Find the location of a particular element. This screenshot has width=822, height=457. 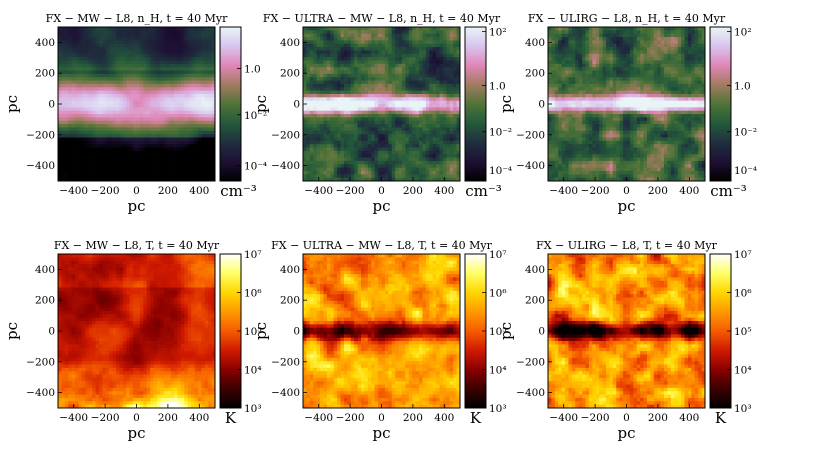

colorbar-tick-label: 10⁷ is located at coordinates (253, 255).